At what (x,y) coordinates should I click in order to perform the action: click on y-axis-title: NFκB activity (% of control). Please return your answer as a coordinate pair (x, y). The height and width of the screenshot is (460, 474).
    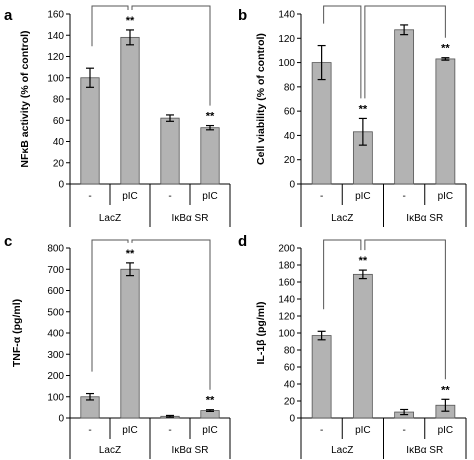
    Looking at the image, I should click on (25, 98).